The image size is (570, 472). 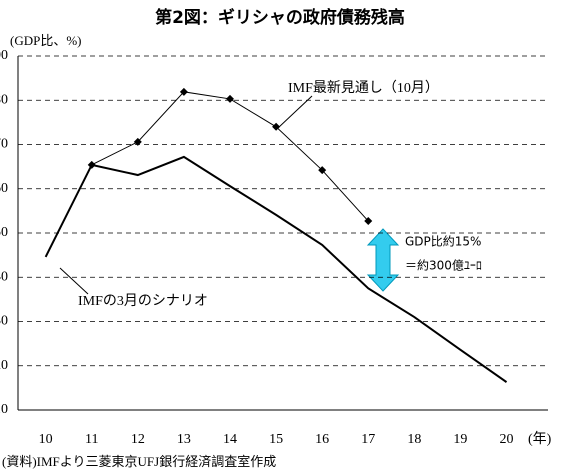 What do you see at coordinates (280, 17) in the screenshot?
I see `chart-title: 第2図：ギリシャの政府債務残高` at bounding box center [280, 17].